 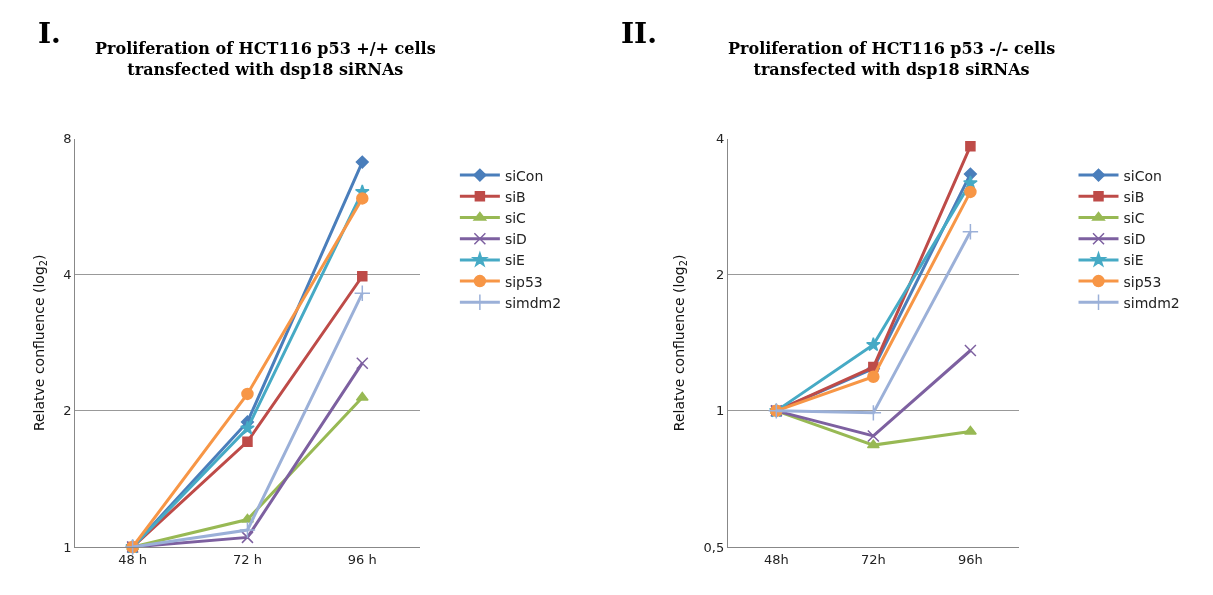 I want to click on x-tick-label: 48 h, so click(x=133, y=559).